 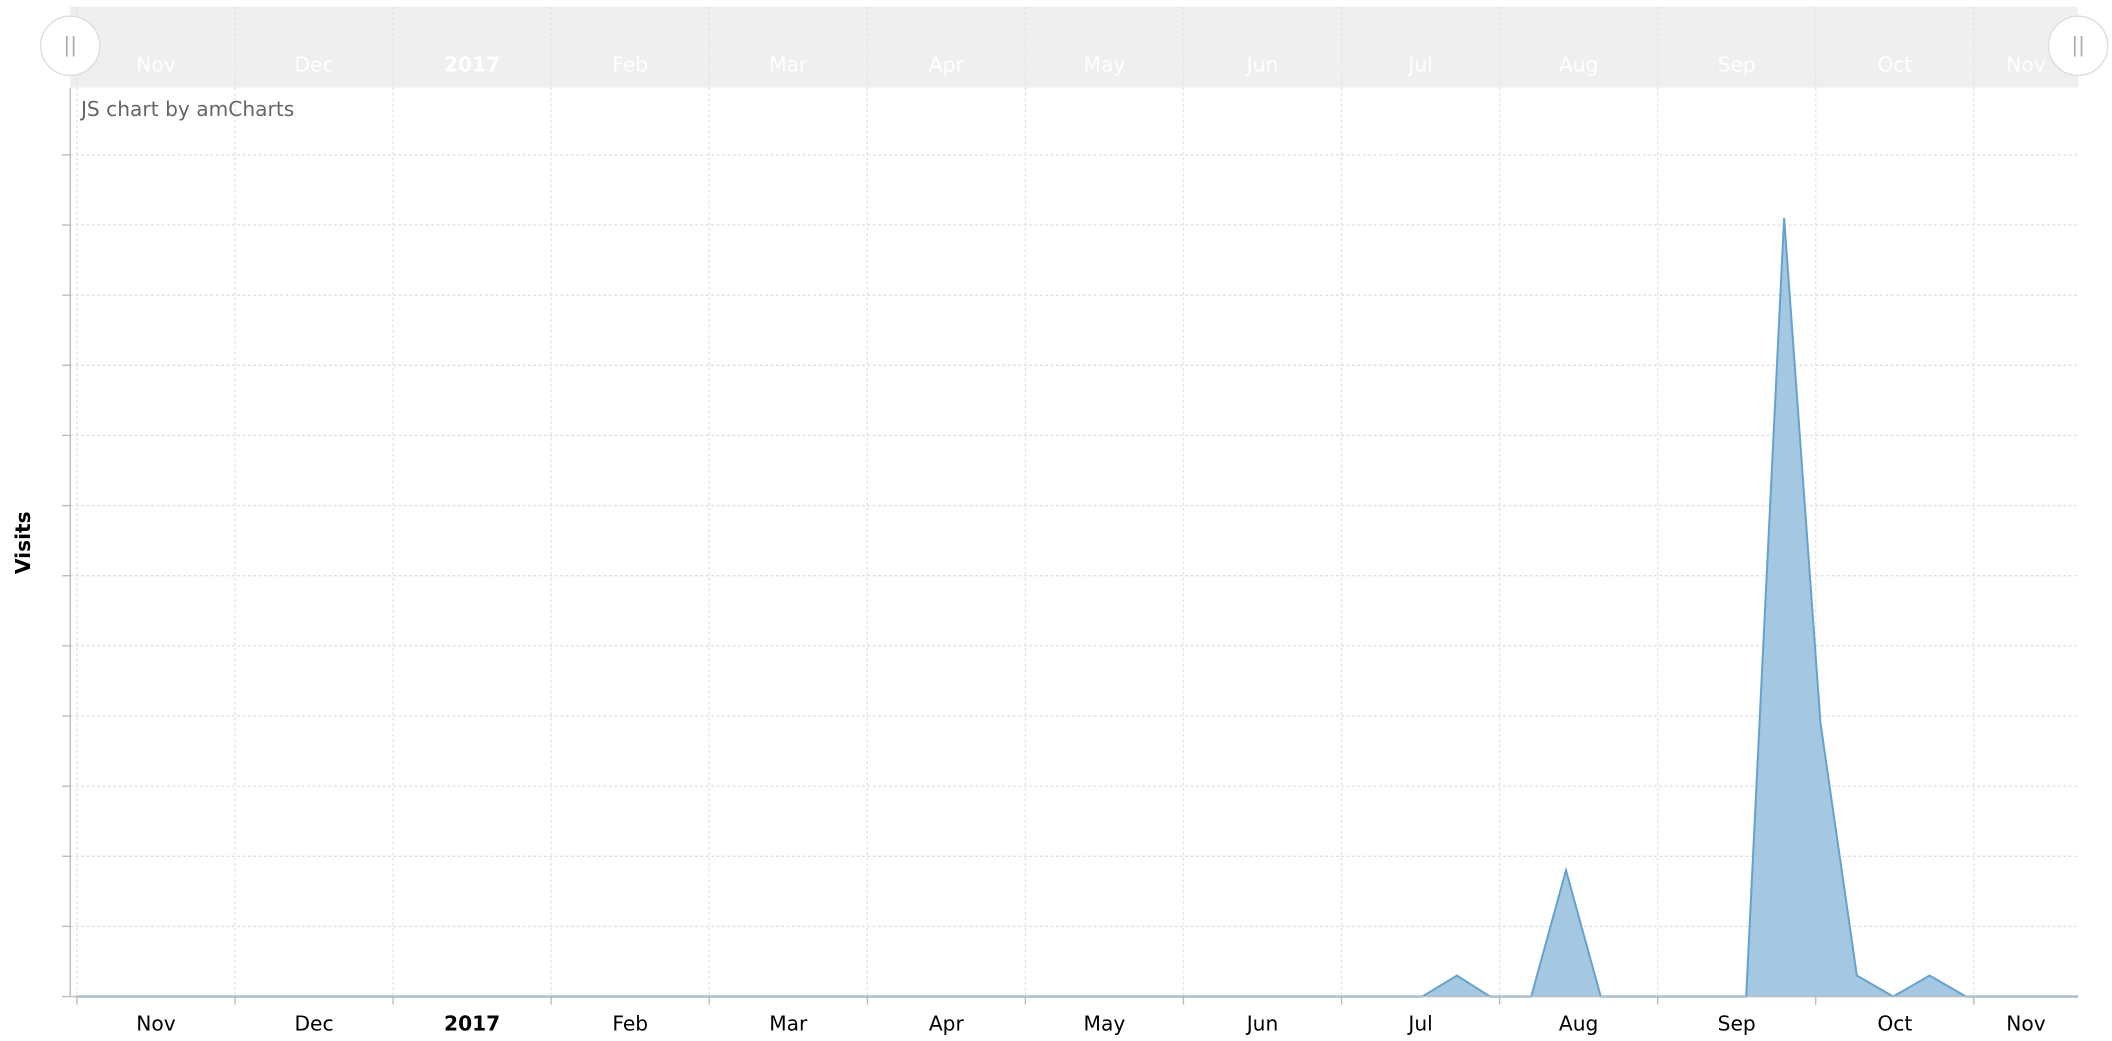 I want to click on scrollbar-label: Dec, so click(x=314, y=64).